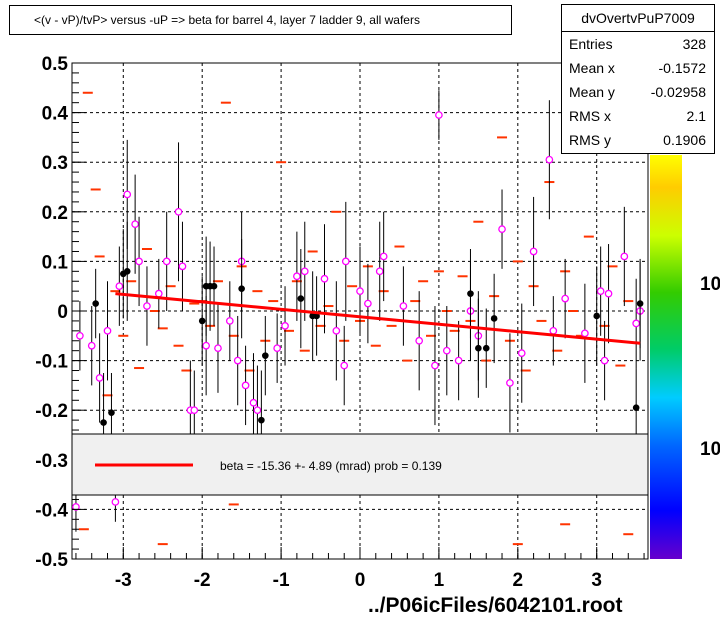  Describe the element at coordinates (637, 140) in the screenshot. I see `stats-row-rms-y: RMS y 0.1906` at that location.